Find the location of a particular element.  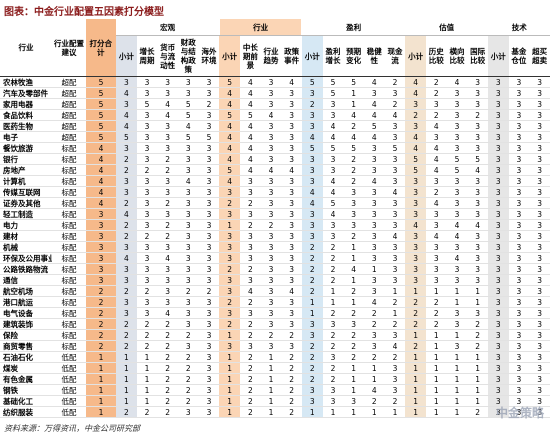

table-row: 电子 超配 5 5 3 3 5 5 4 4 3 3 4 4 4 4 3 4 3 3 3 3 3 3 is located at coordinates (275, 137).